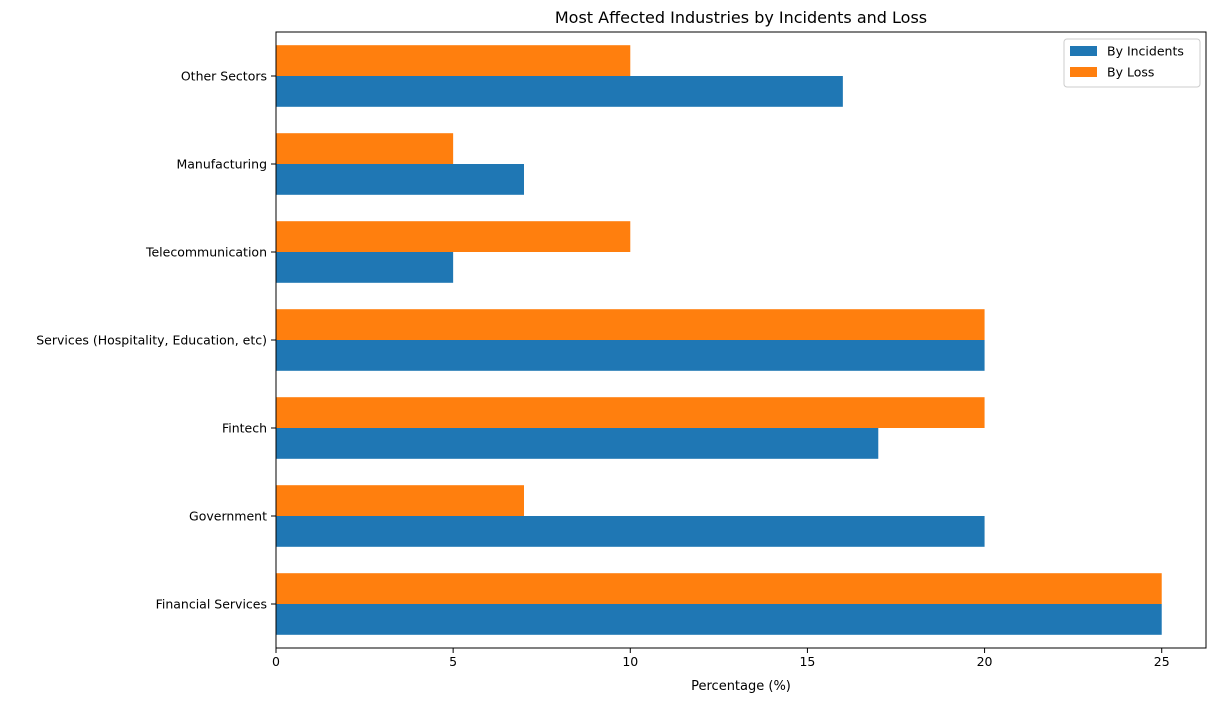 This screenshot has height=701, width=1216. What do you see at coordinates (807, 661) in the screenshot?
I see `x-tick-label: 15` at bounding box center [807, 661].